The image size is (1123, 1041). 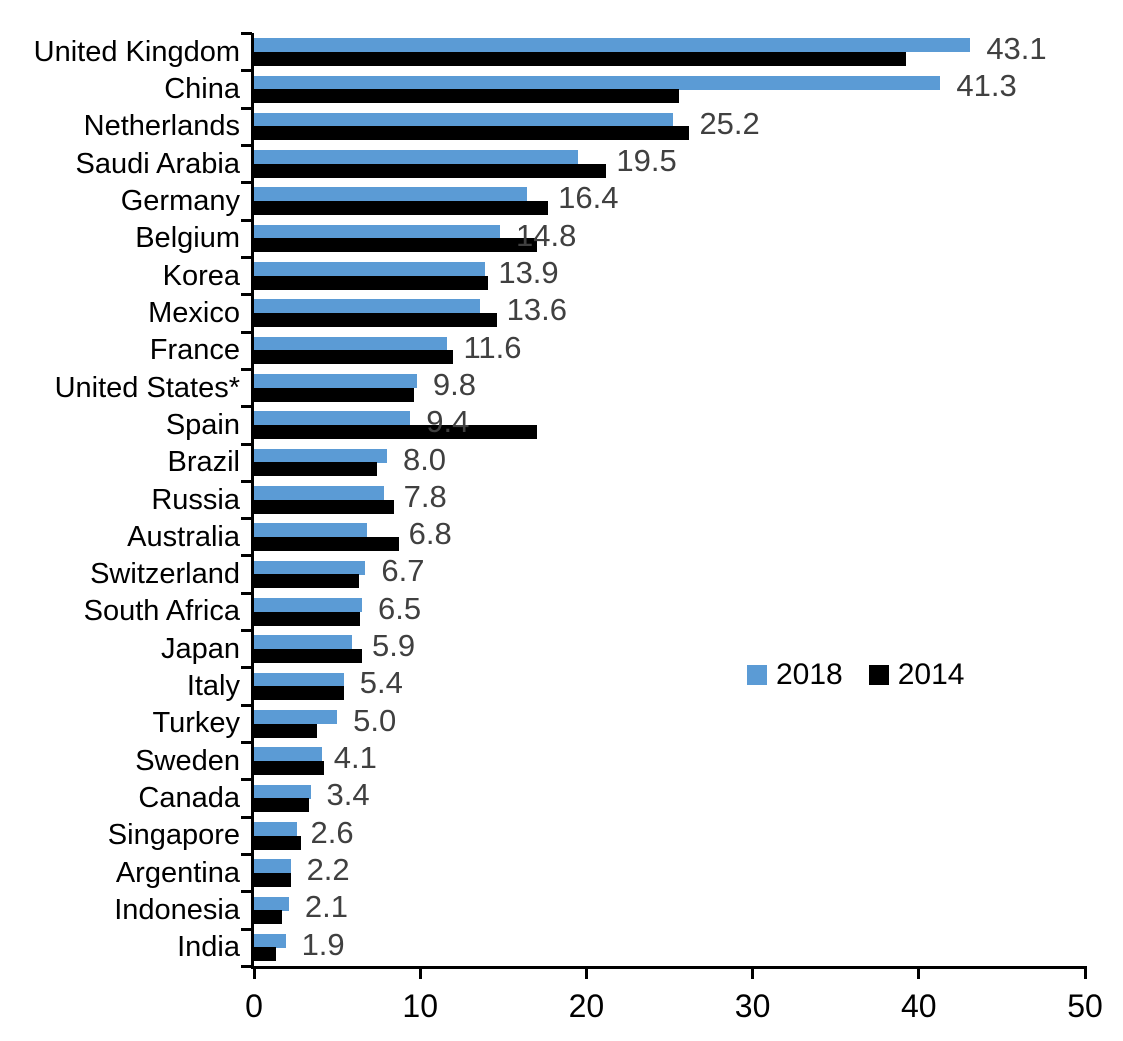 I want to click on legend-swatch-2014-icon, so click(x=878, y=675).